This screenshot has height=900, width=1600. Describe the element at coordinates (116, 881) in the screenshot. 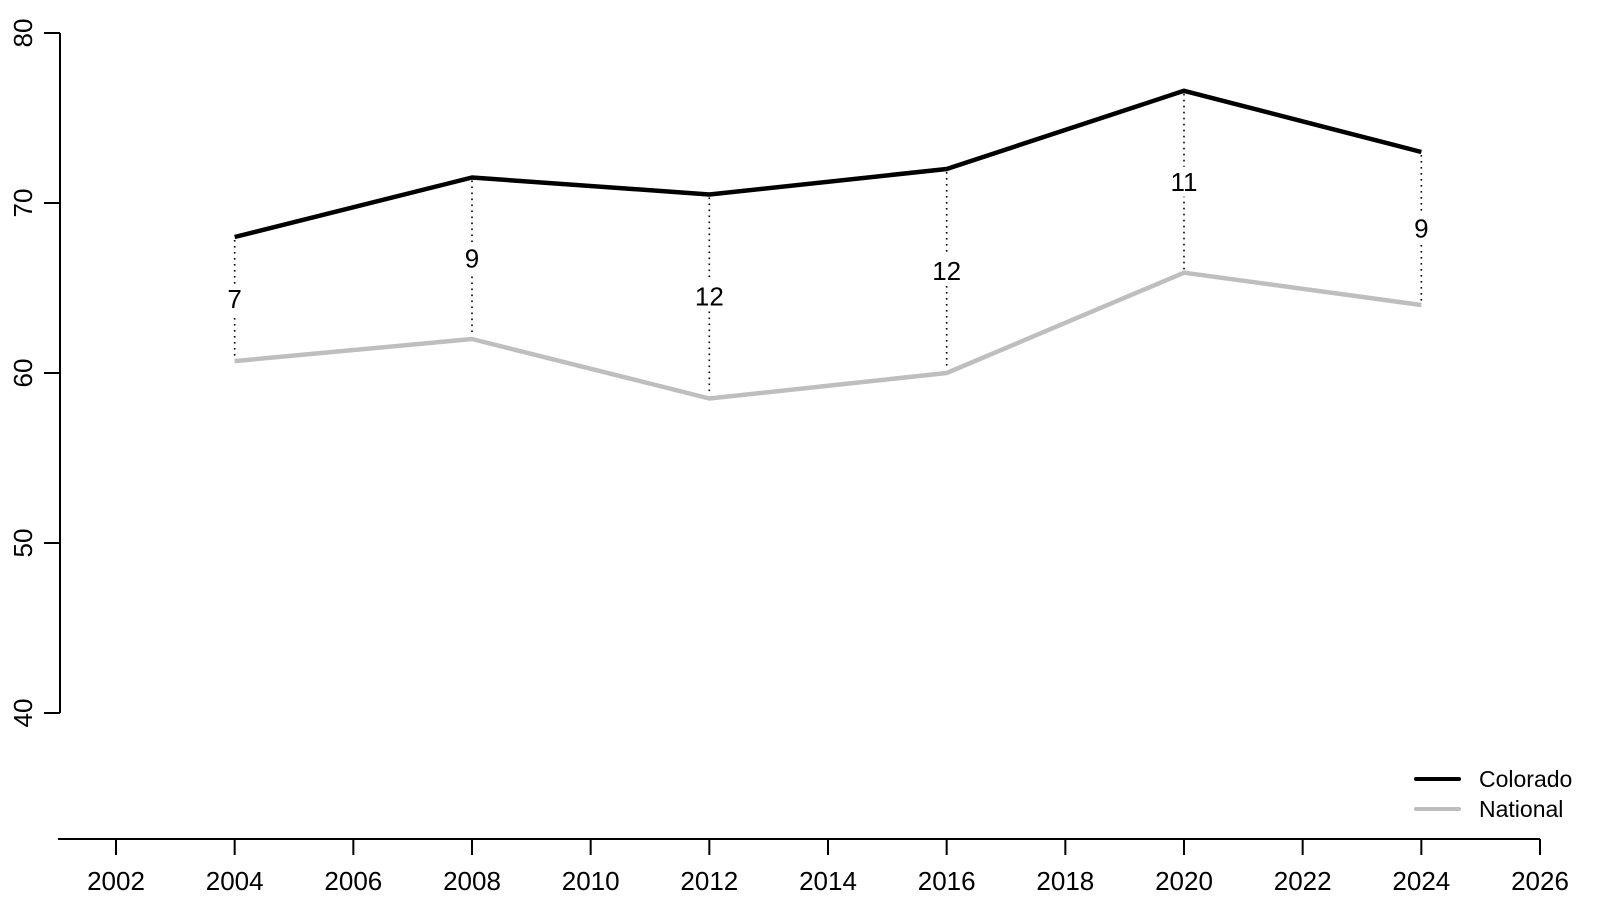

I see `x-axis-tick-label: 2002` at that location.